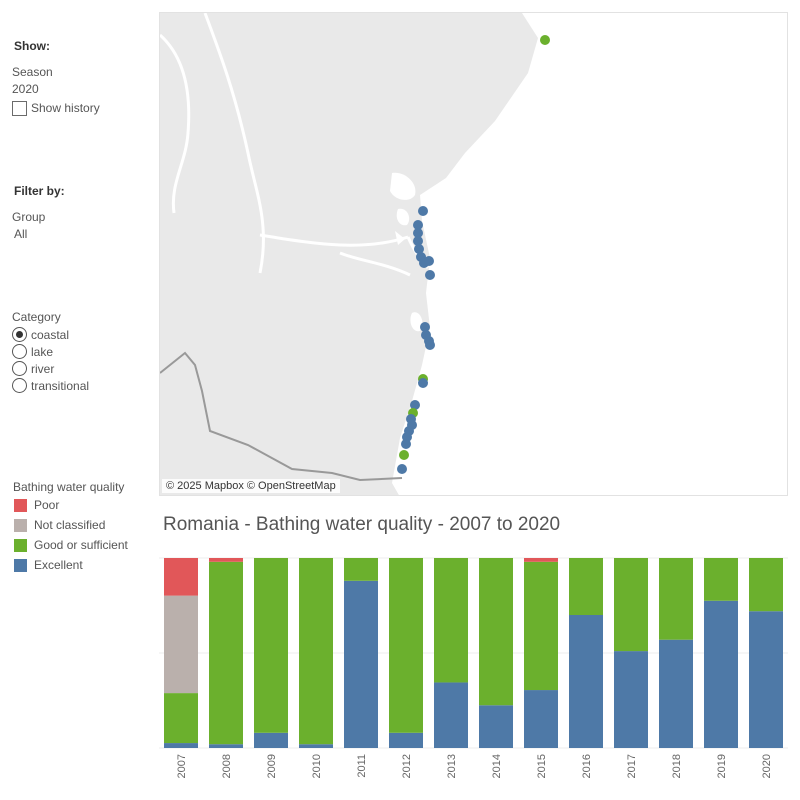 The height and width of the screenshot is (800, 800). Describe the element at coordinates (407, 766) in the screenshot. I see `x-tick-label: 2012` at that location.